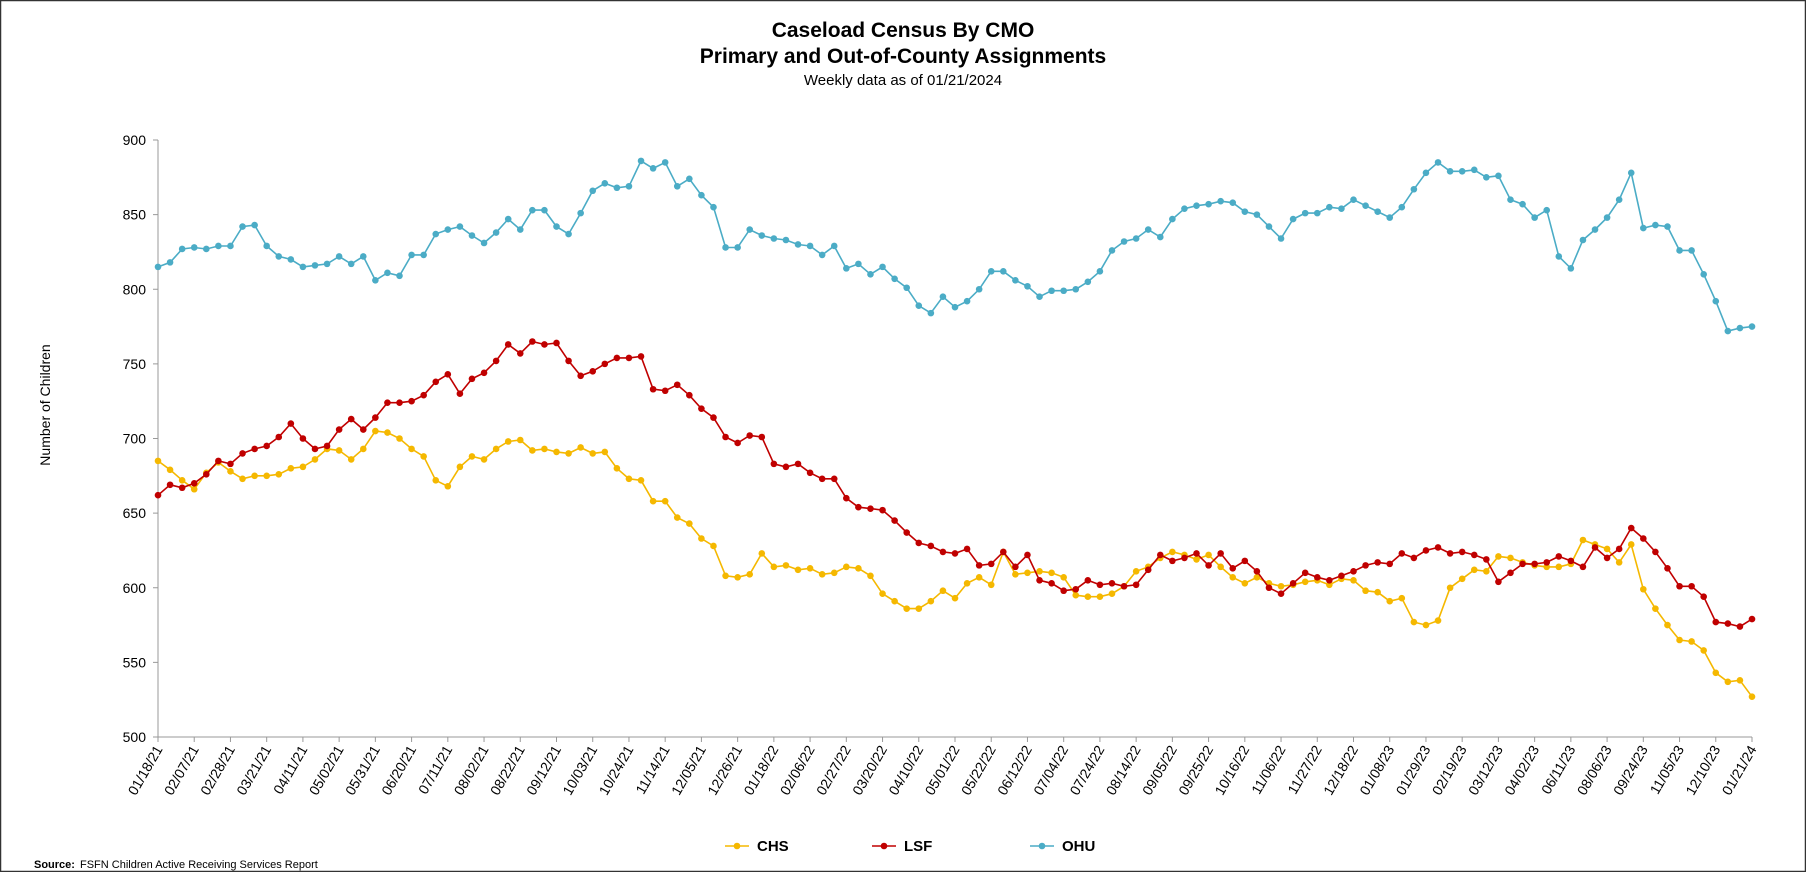 The height and width of the screenshot is (872, 1806). I want to click on chart-subtitle: Primary and Out-of-County Assignments, so click(903, 56).